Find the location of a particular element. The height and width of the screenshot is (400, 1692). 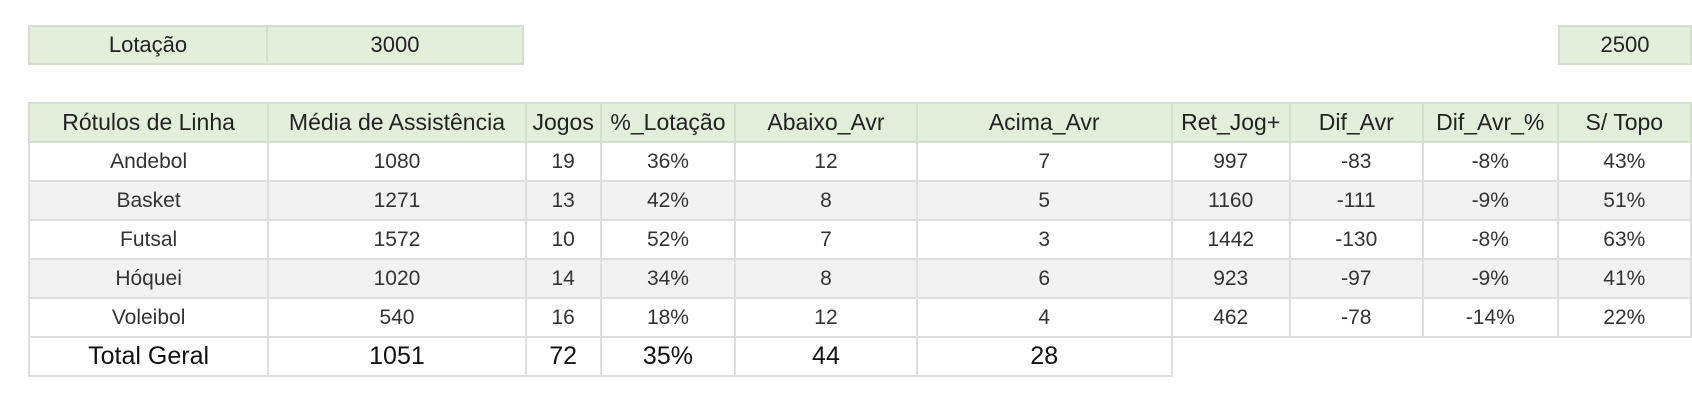

row-label-cell: Voleibol is located at coordinates (148, 317).